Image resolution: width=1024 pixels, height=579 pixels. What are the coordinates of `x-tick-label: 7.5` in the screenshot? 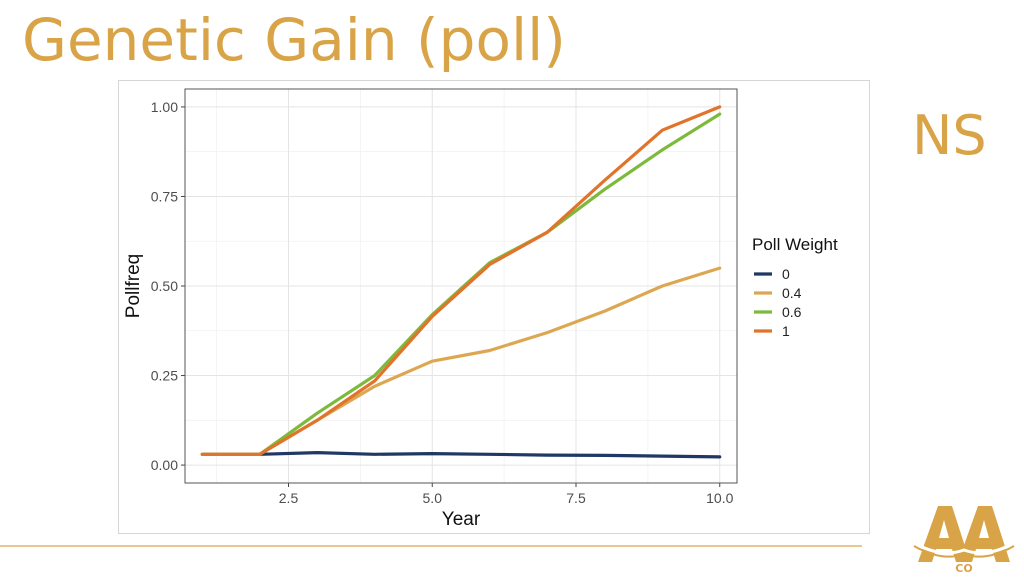 It's located at (576, 498).